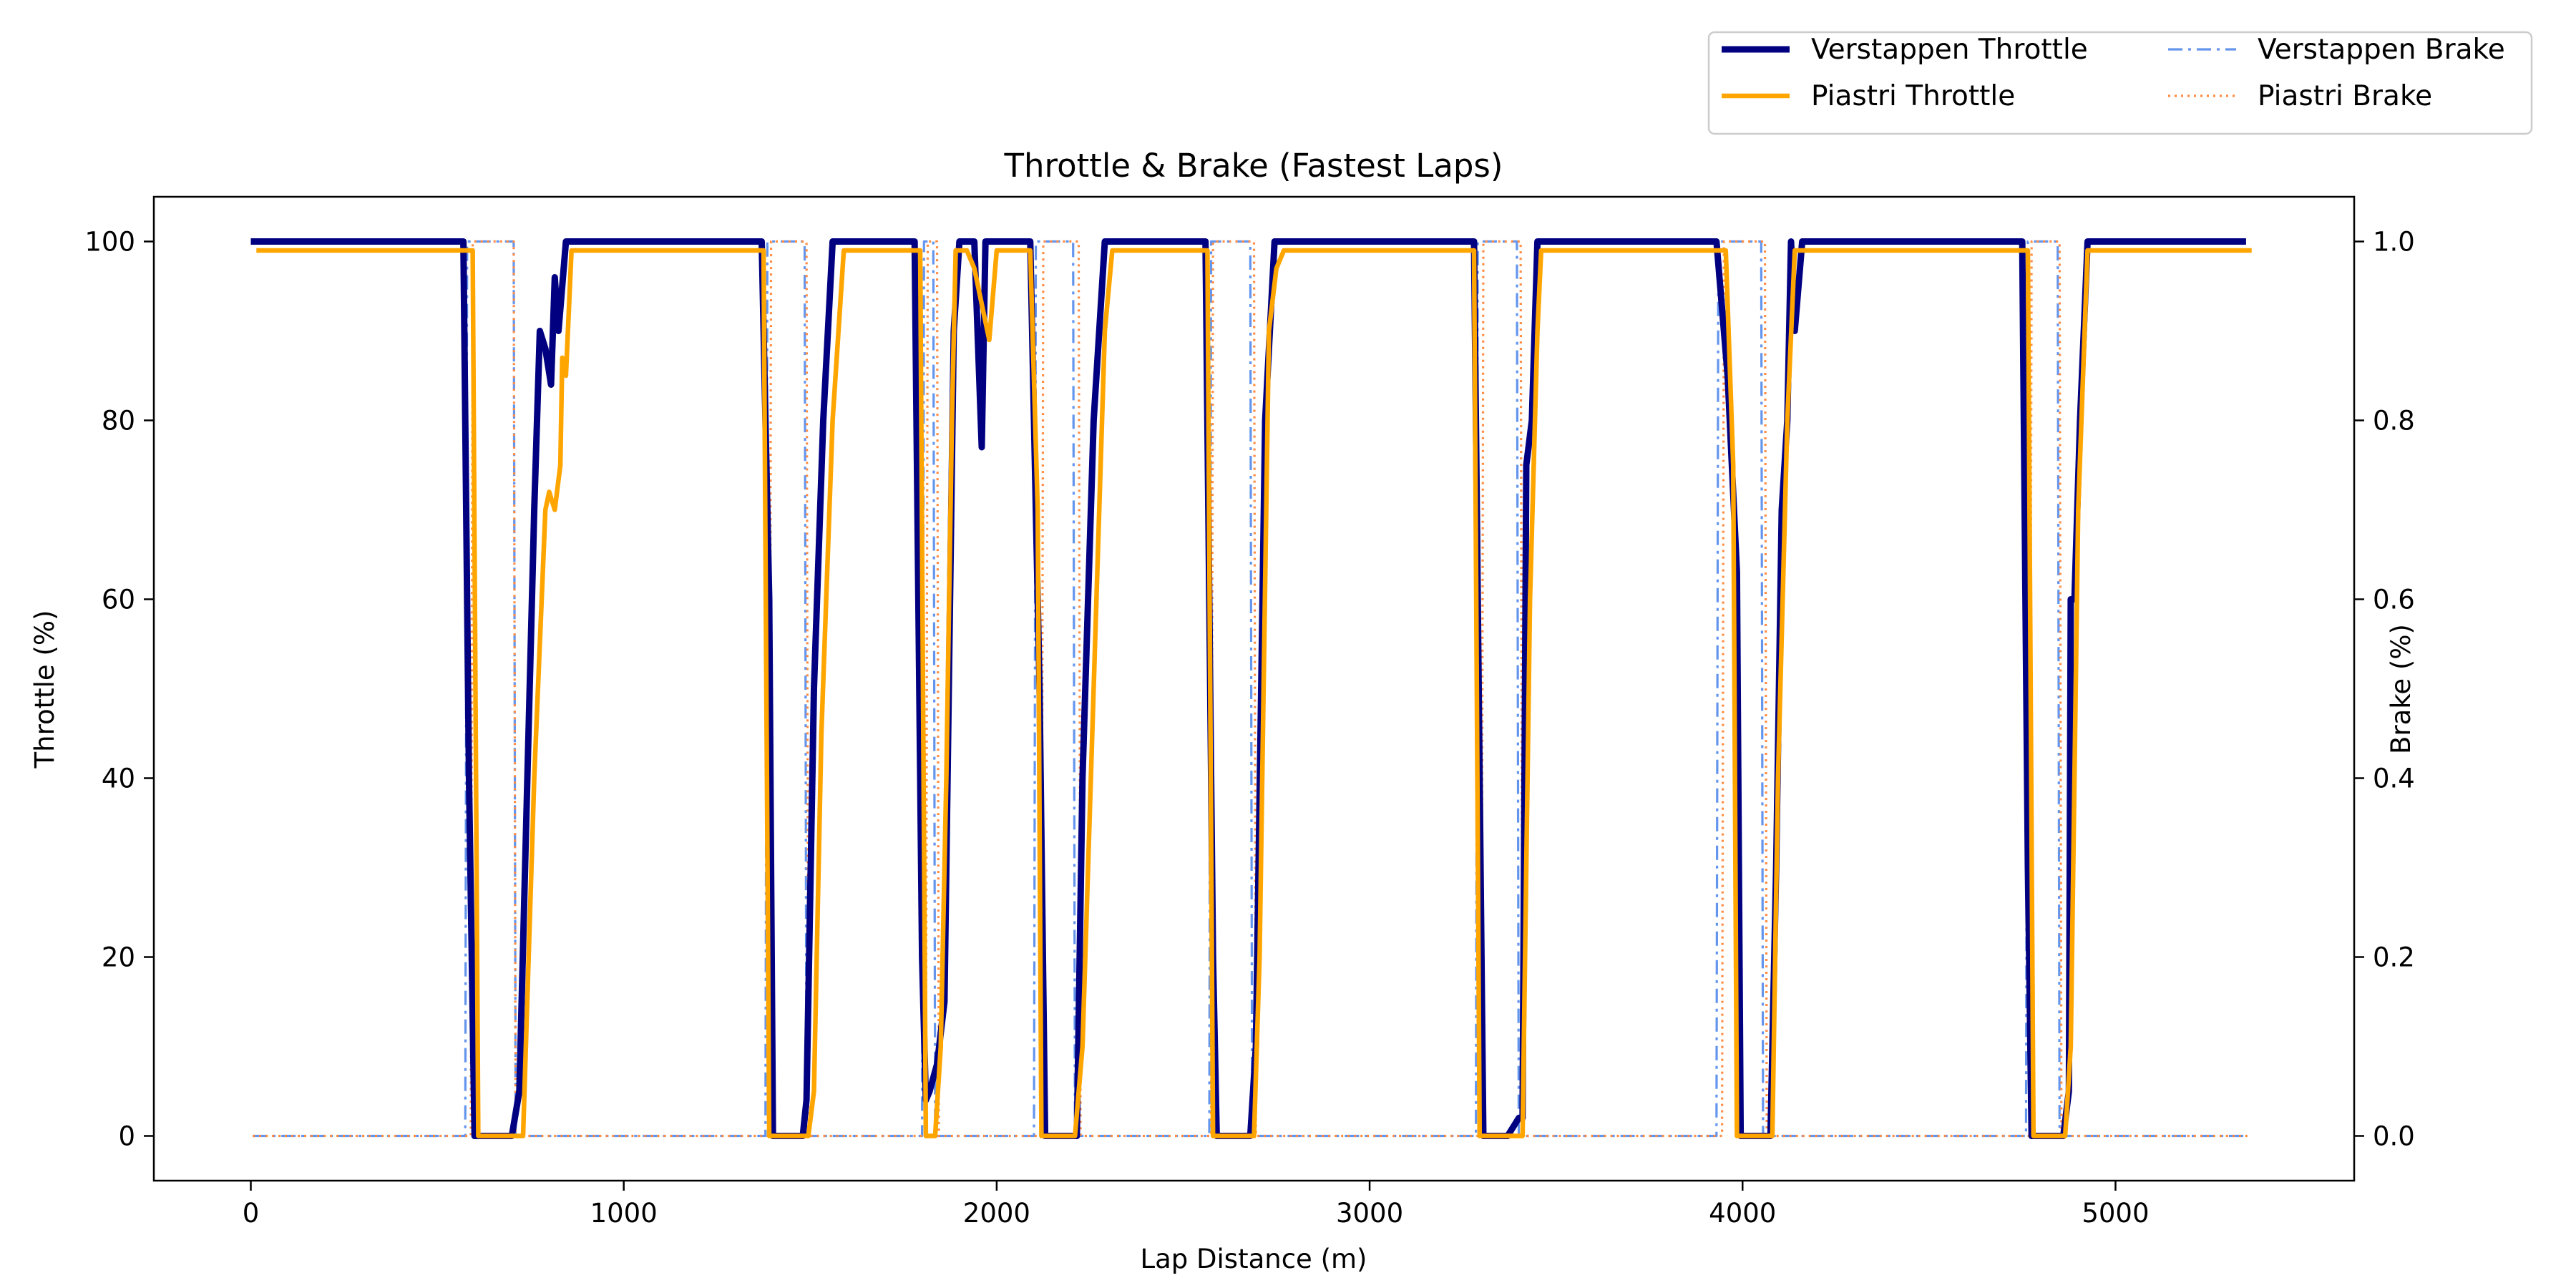  I want to click on legend-label-verstappen-brake: Verstappen Brake, so click(2381, 50).